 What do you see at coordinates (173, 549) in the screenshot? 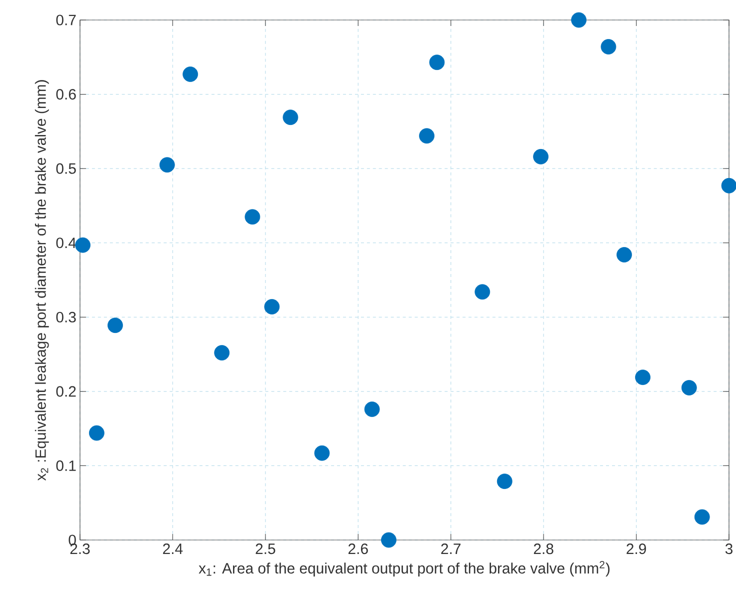
I see `x-tick-label: 2.4` at bounding box center [173, 549].